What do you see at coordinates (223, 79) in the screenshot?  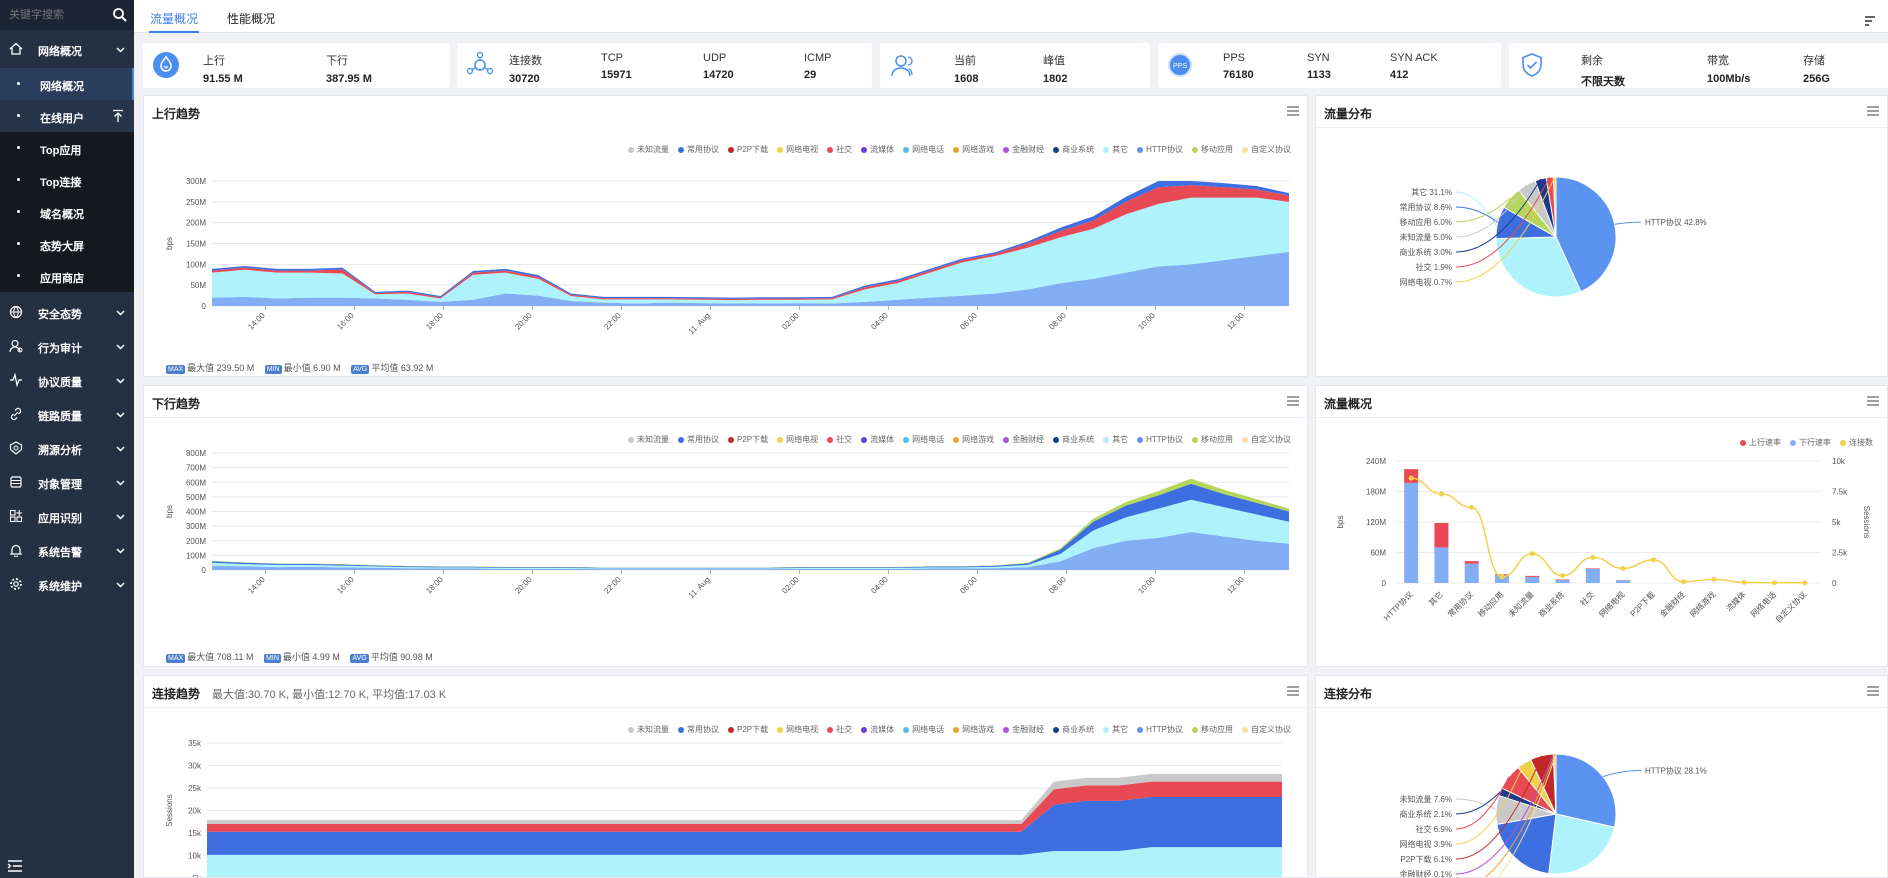 I see `stat-value: 91.55 M` at bounding box center [223, 79].